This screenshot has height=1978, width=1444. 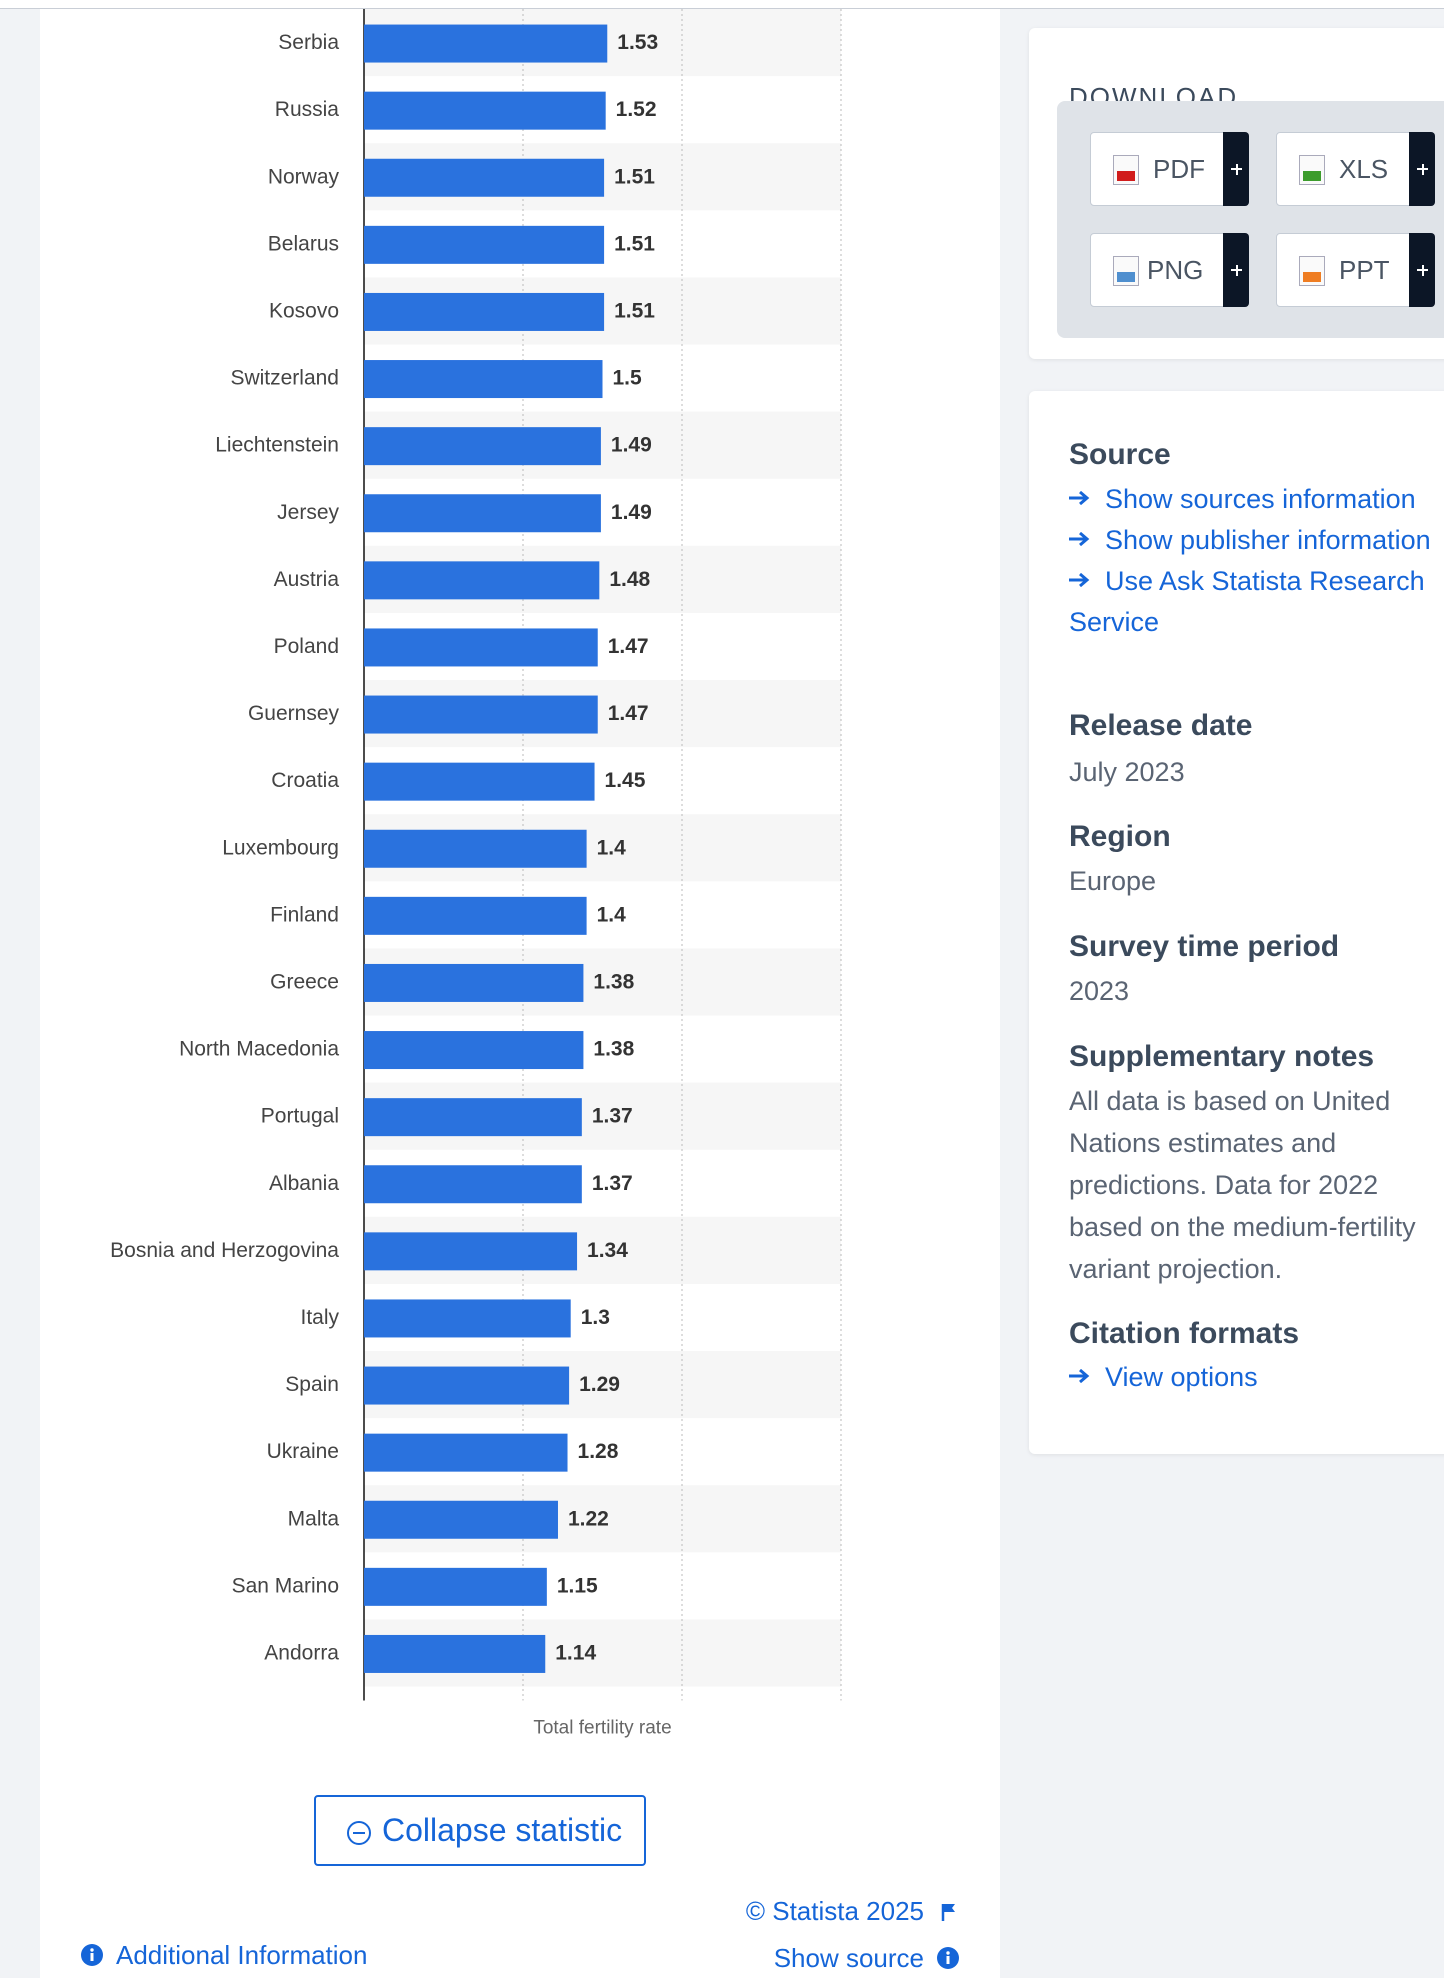 I want to click on link: View options, so click(x=1254, y=1377).